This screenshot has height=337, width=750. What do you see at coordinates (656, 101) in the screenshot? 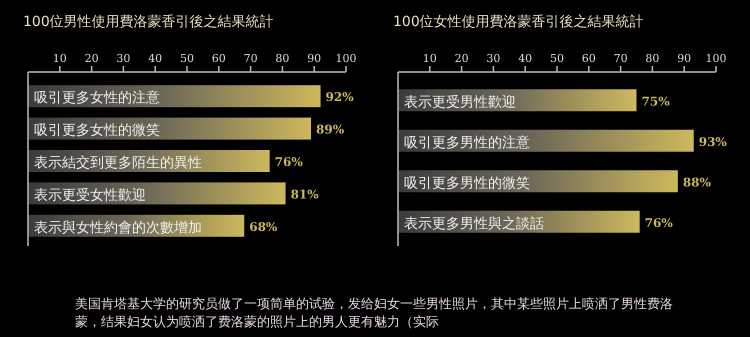
I see `data-label: 75%` at bounding box center [656, 101].